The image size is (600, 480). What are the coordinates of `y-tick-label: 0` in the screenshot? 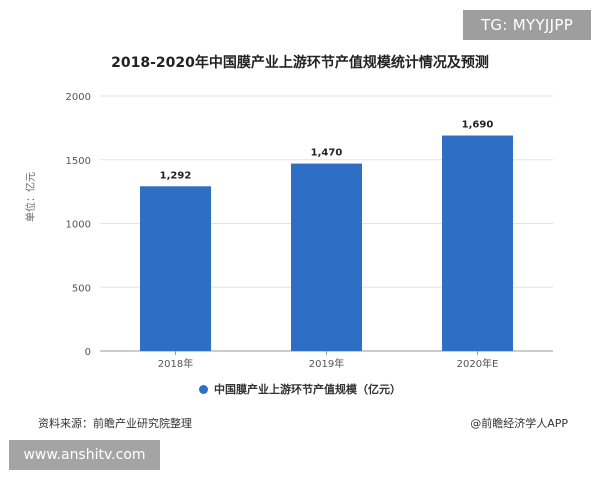 It's located at (88, 352).